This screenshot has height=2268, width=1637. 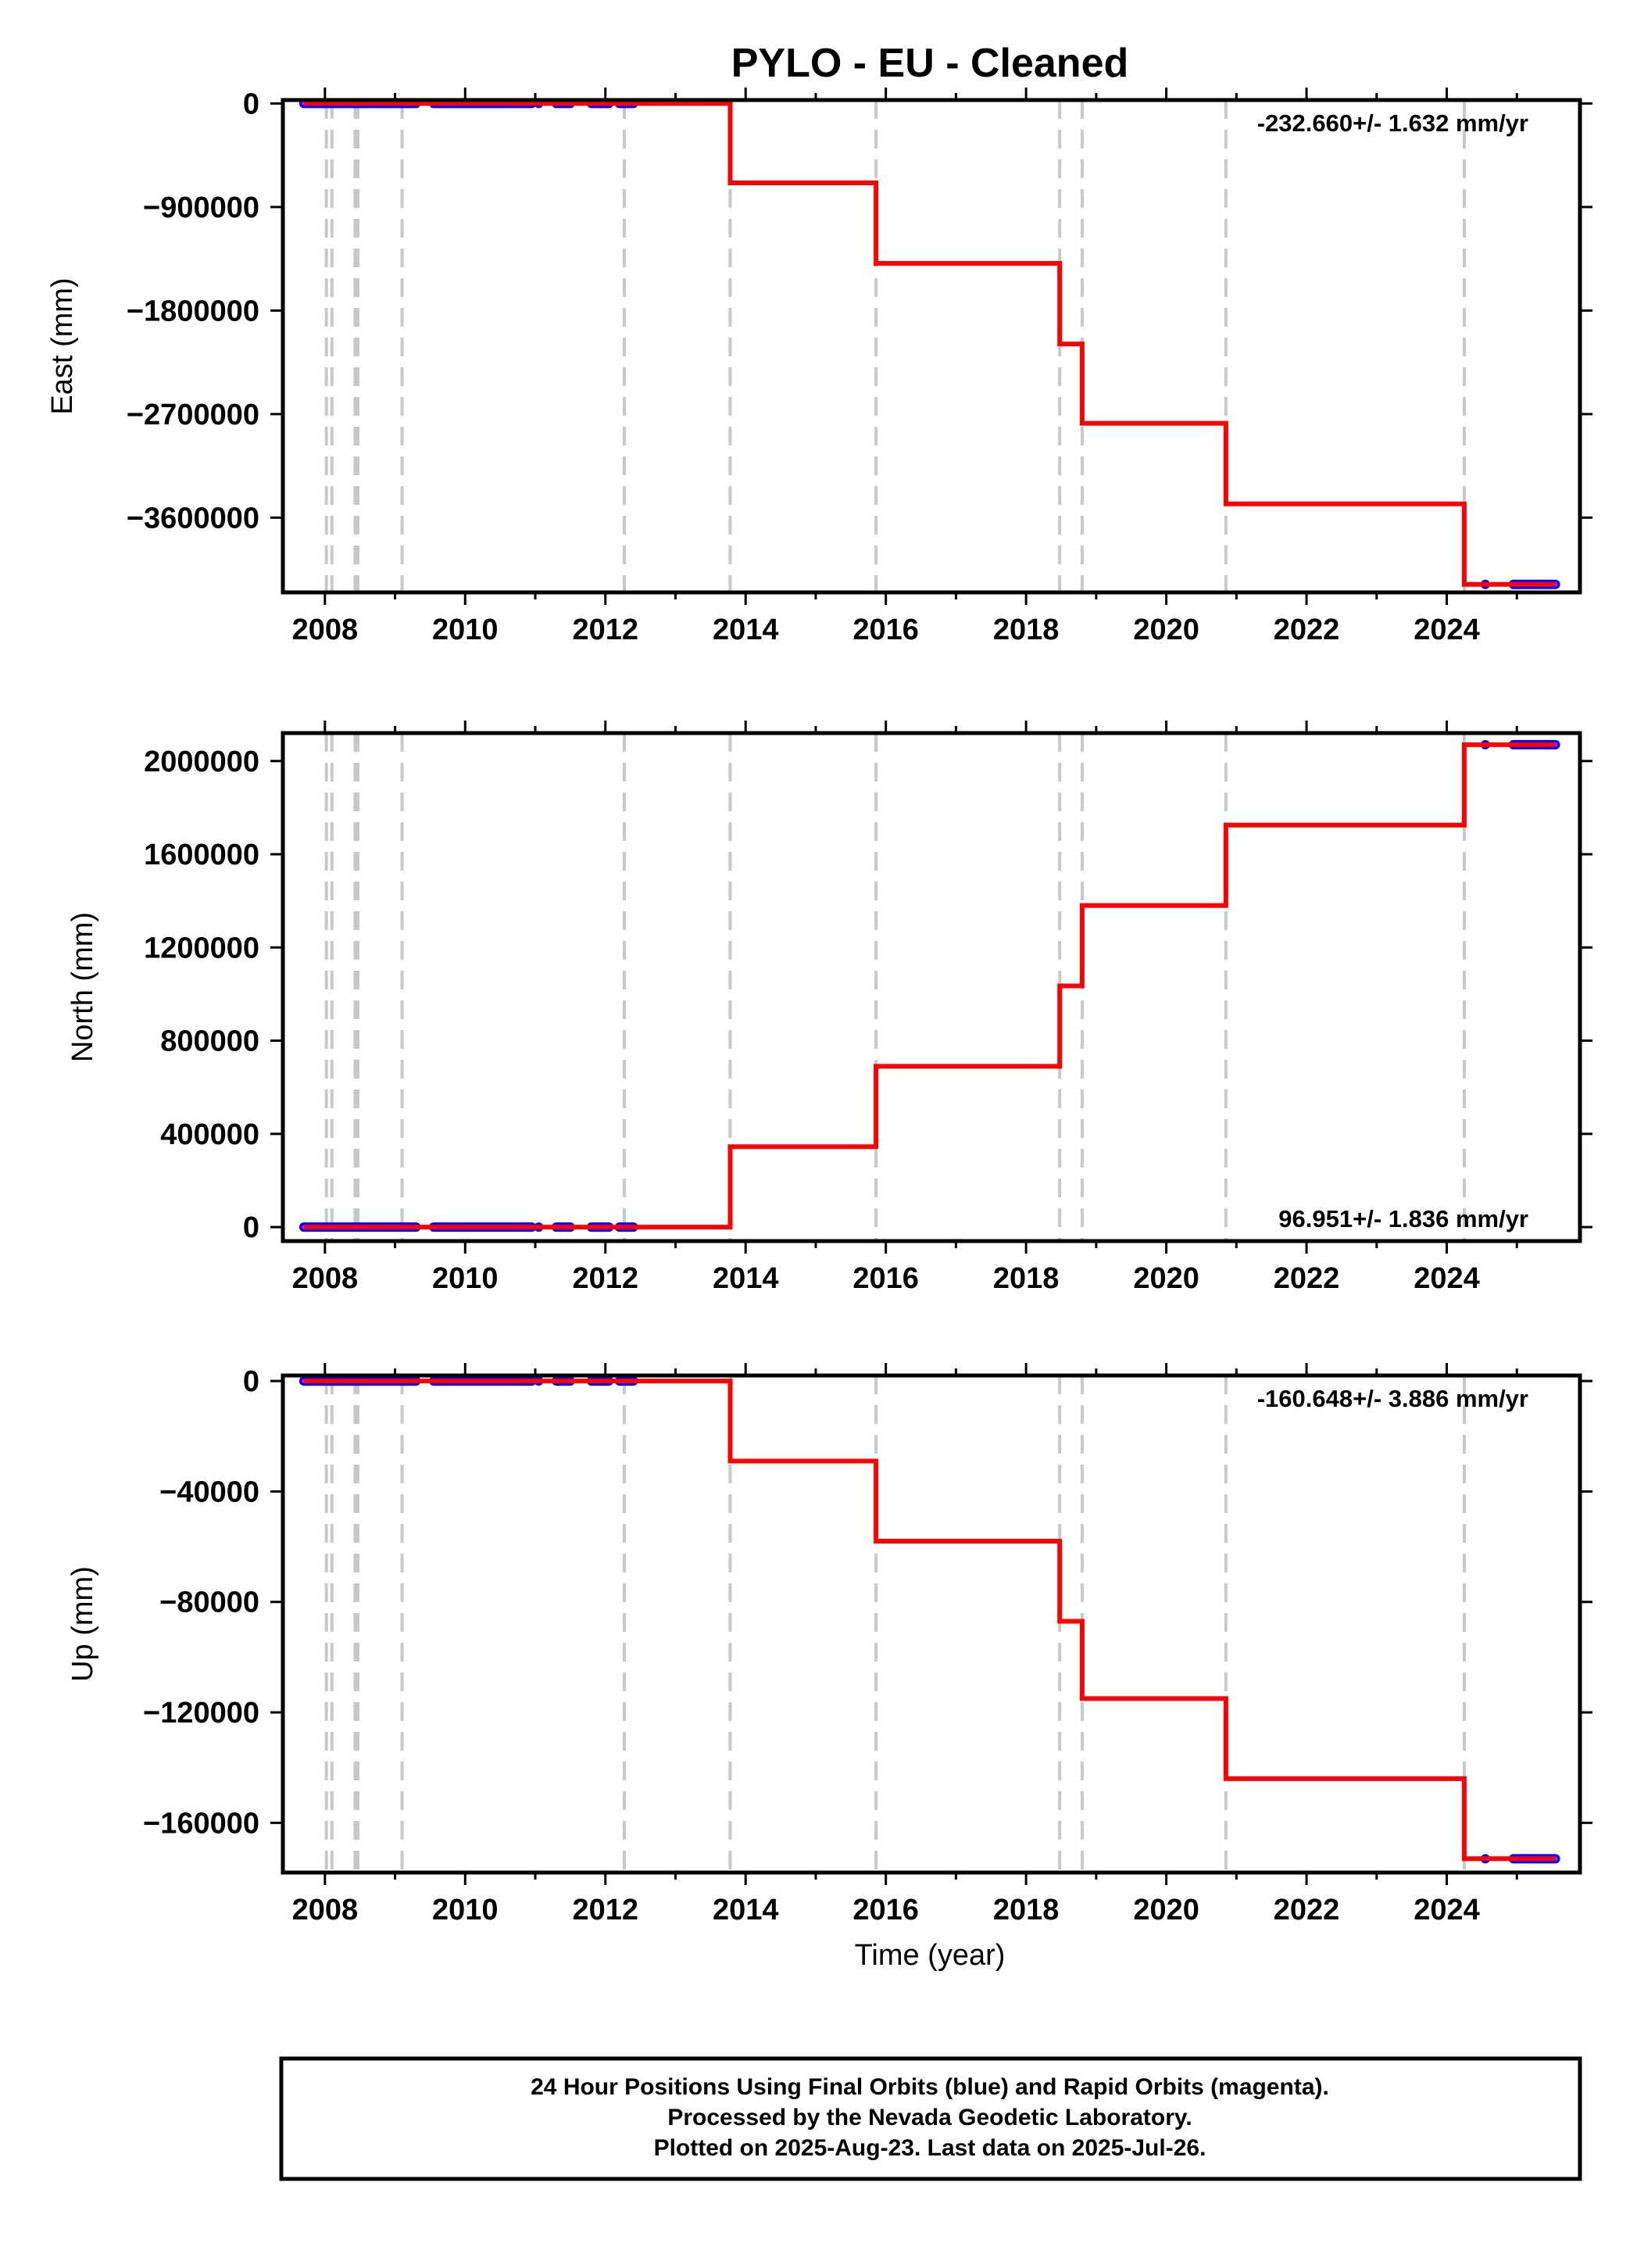 I want to click on up-rate-annotation: -160.648+/- 3.886 mm/yr, so click(x=1392, y=1399).